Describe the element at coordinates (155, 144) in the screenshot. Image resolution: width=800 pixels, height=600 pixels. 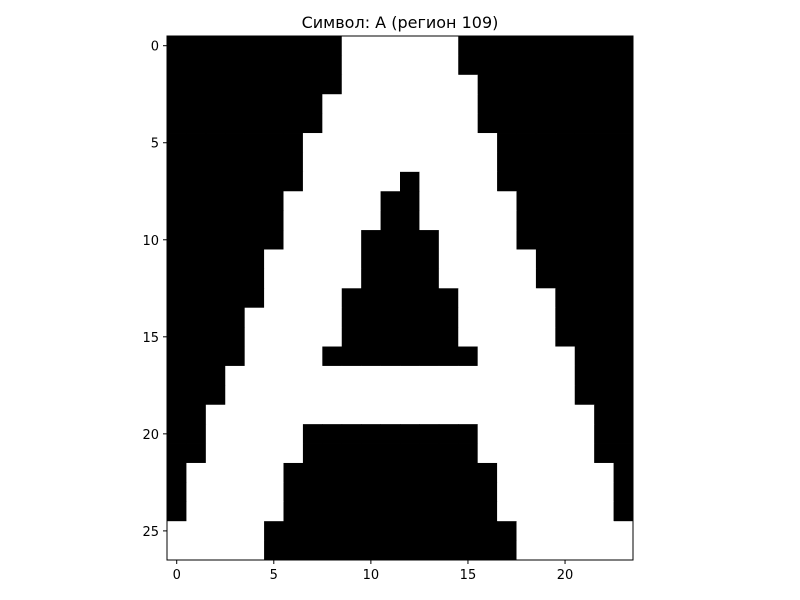
I see `y-tick-label: 5` at that location.